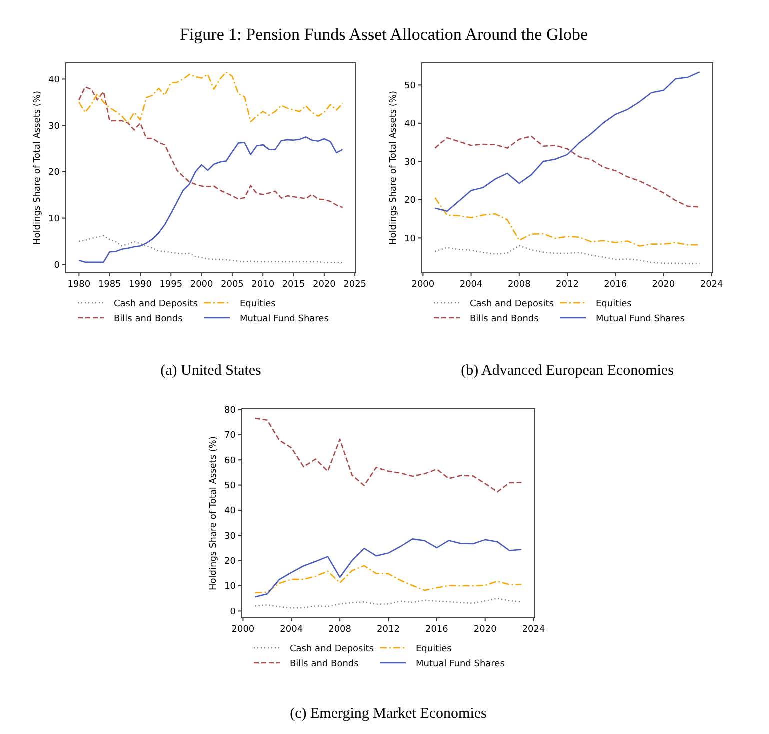 This screenshot has height=734, width=769. Describe the element at coordinates (79, 285) in the screenshot. I see `x-tick-label: 1980` at that location.